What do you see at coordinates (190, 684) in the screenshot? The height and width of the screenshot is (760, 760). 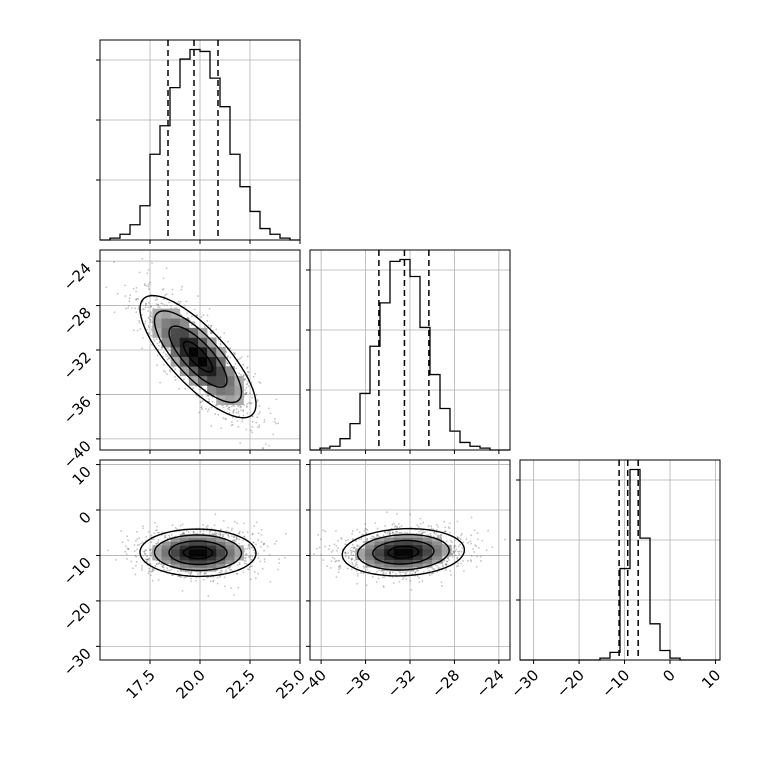 I see `x-tick-label: 20.0` at bounding box center [190, 684].